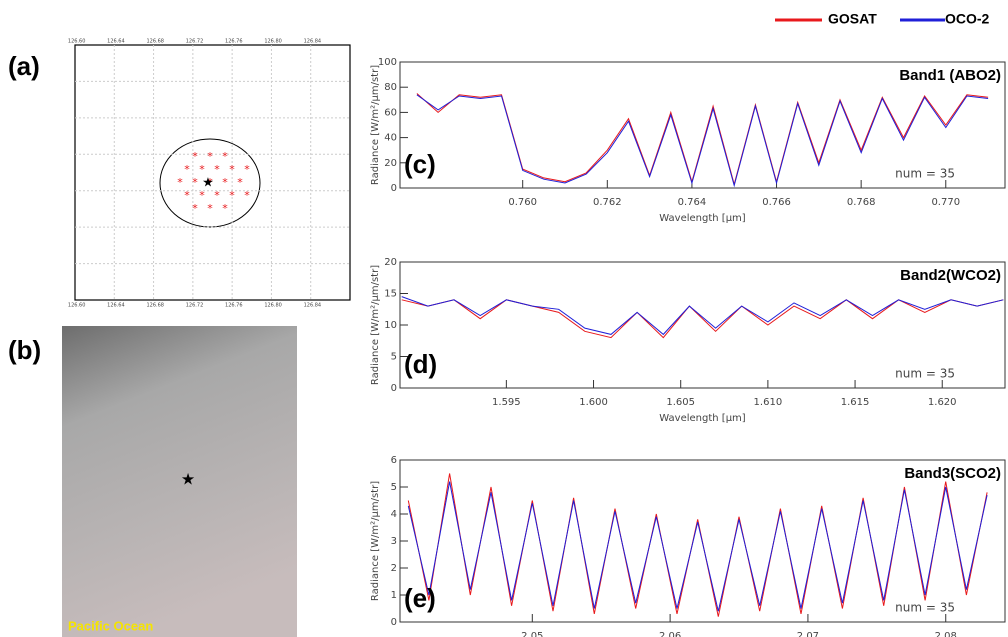 This screenshot has width=1008, height=637. I want to click on x-tick-label: 0.760, so click(522, 202).